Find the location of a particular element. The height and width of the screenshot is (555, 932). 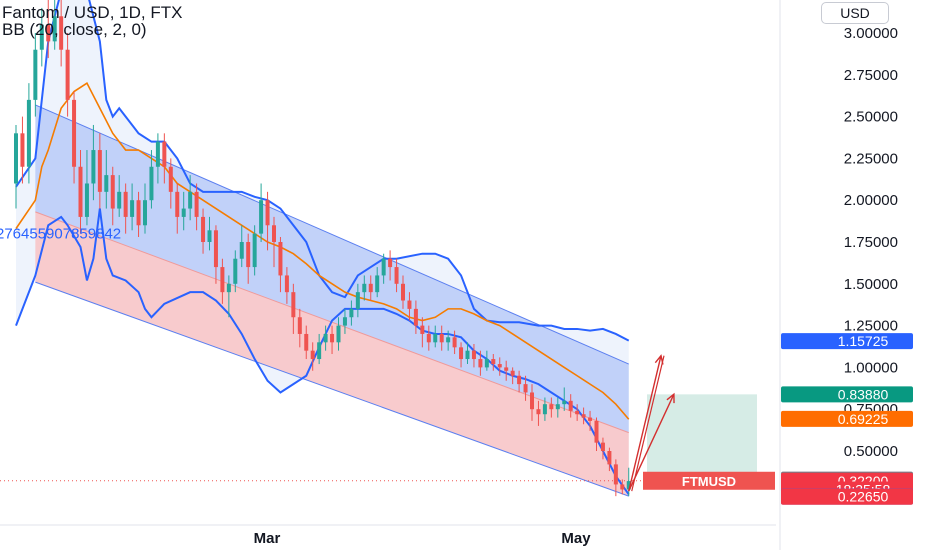

price-tag: 0.69225 is located at coordinates (863, 419).